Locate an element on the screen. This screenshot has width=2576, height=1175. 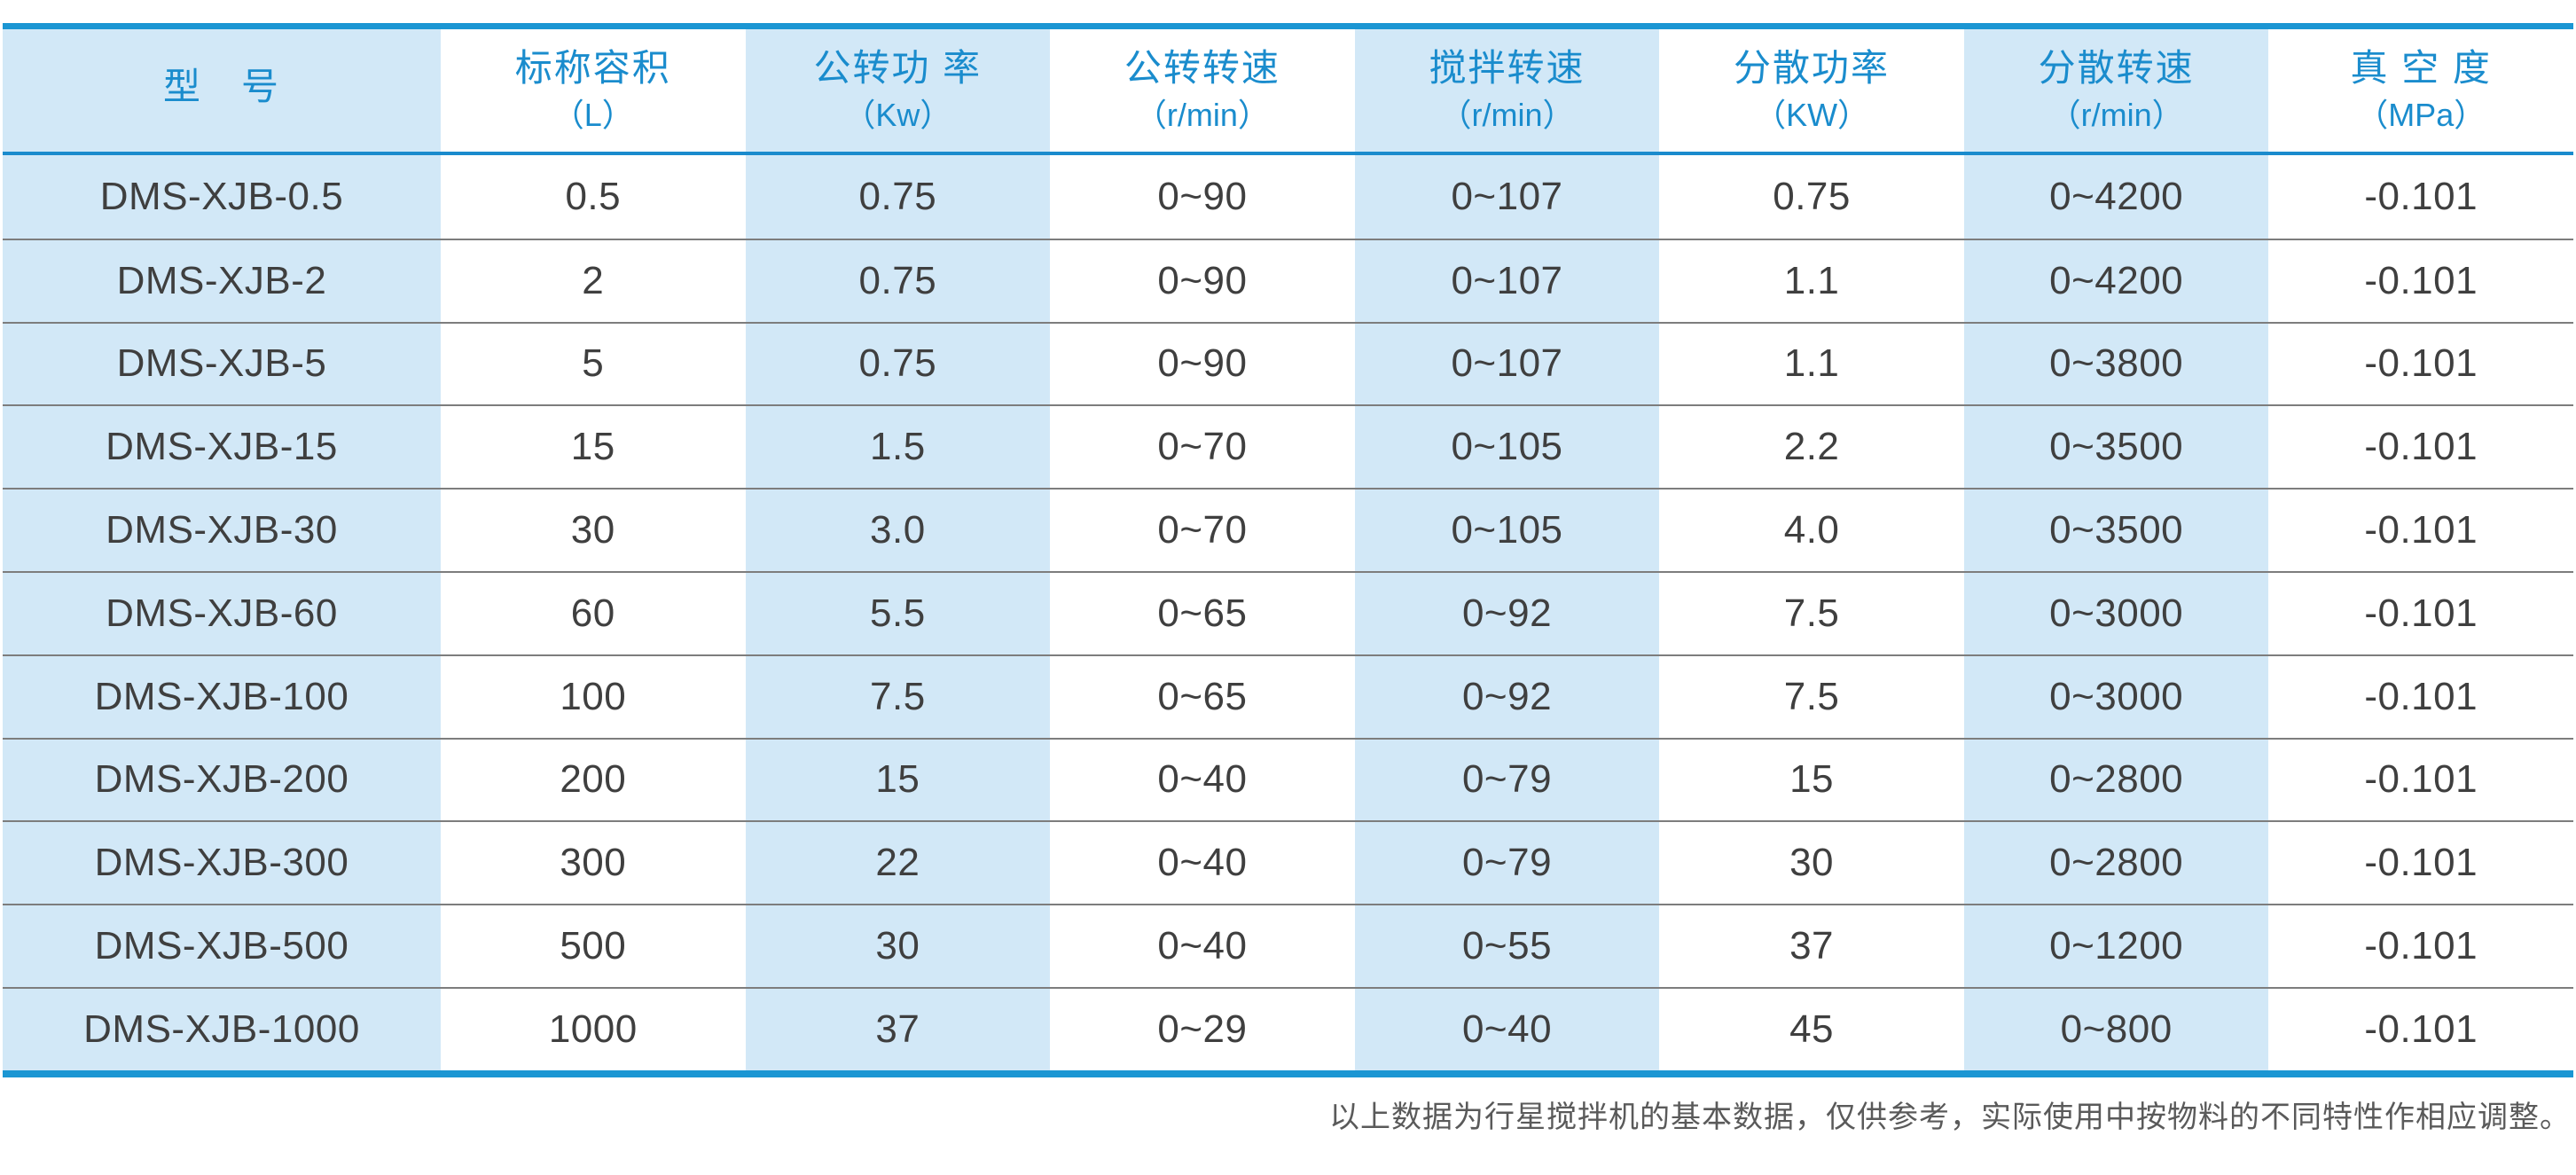
table-row: DMS-XJB-60 60 5.5 0~65 0~92 7.5 0~3000 -0.101 is located at coordinates (1288, 612).